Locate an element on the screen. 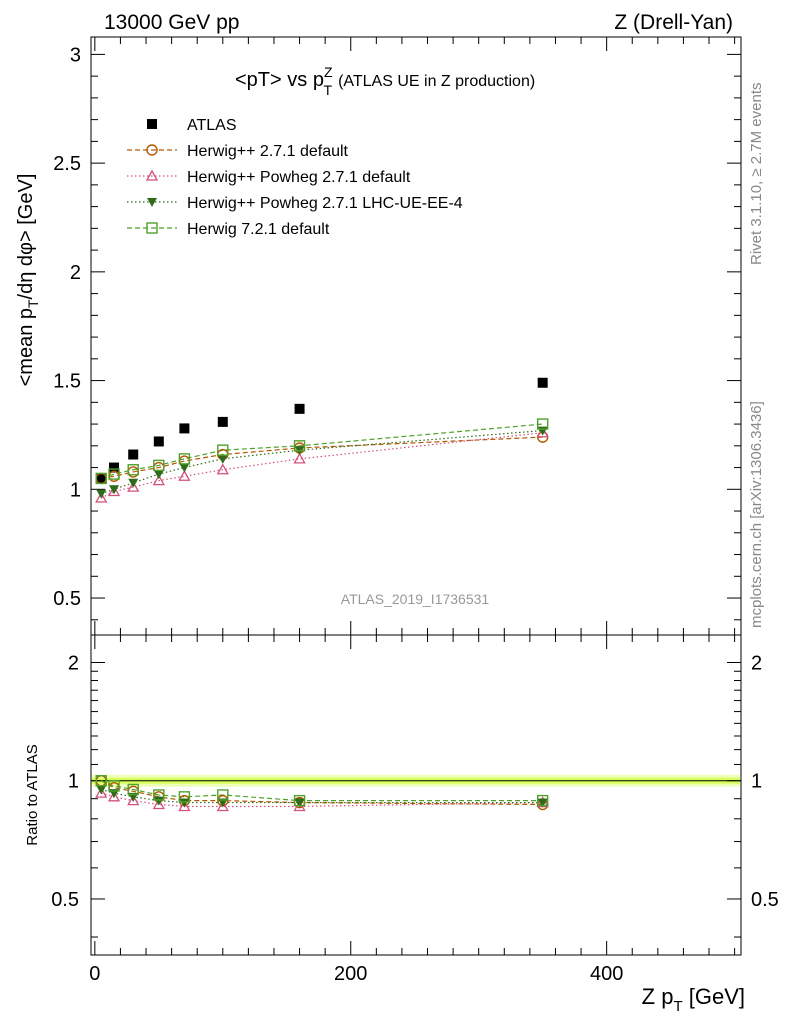 This screenshot has height=1024, width=786. main-y-tick-label: 1.5 is located at coordinates (67, 382).